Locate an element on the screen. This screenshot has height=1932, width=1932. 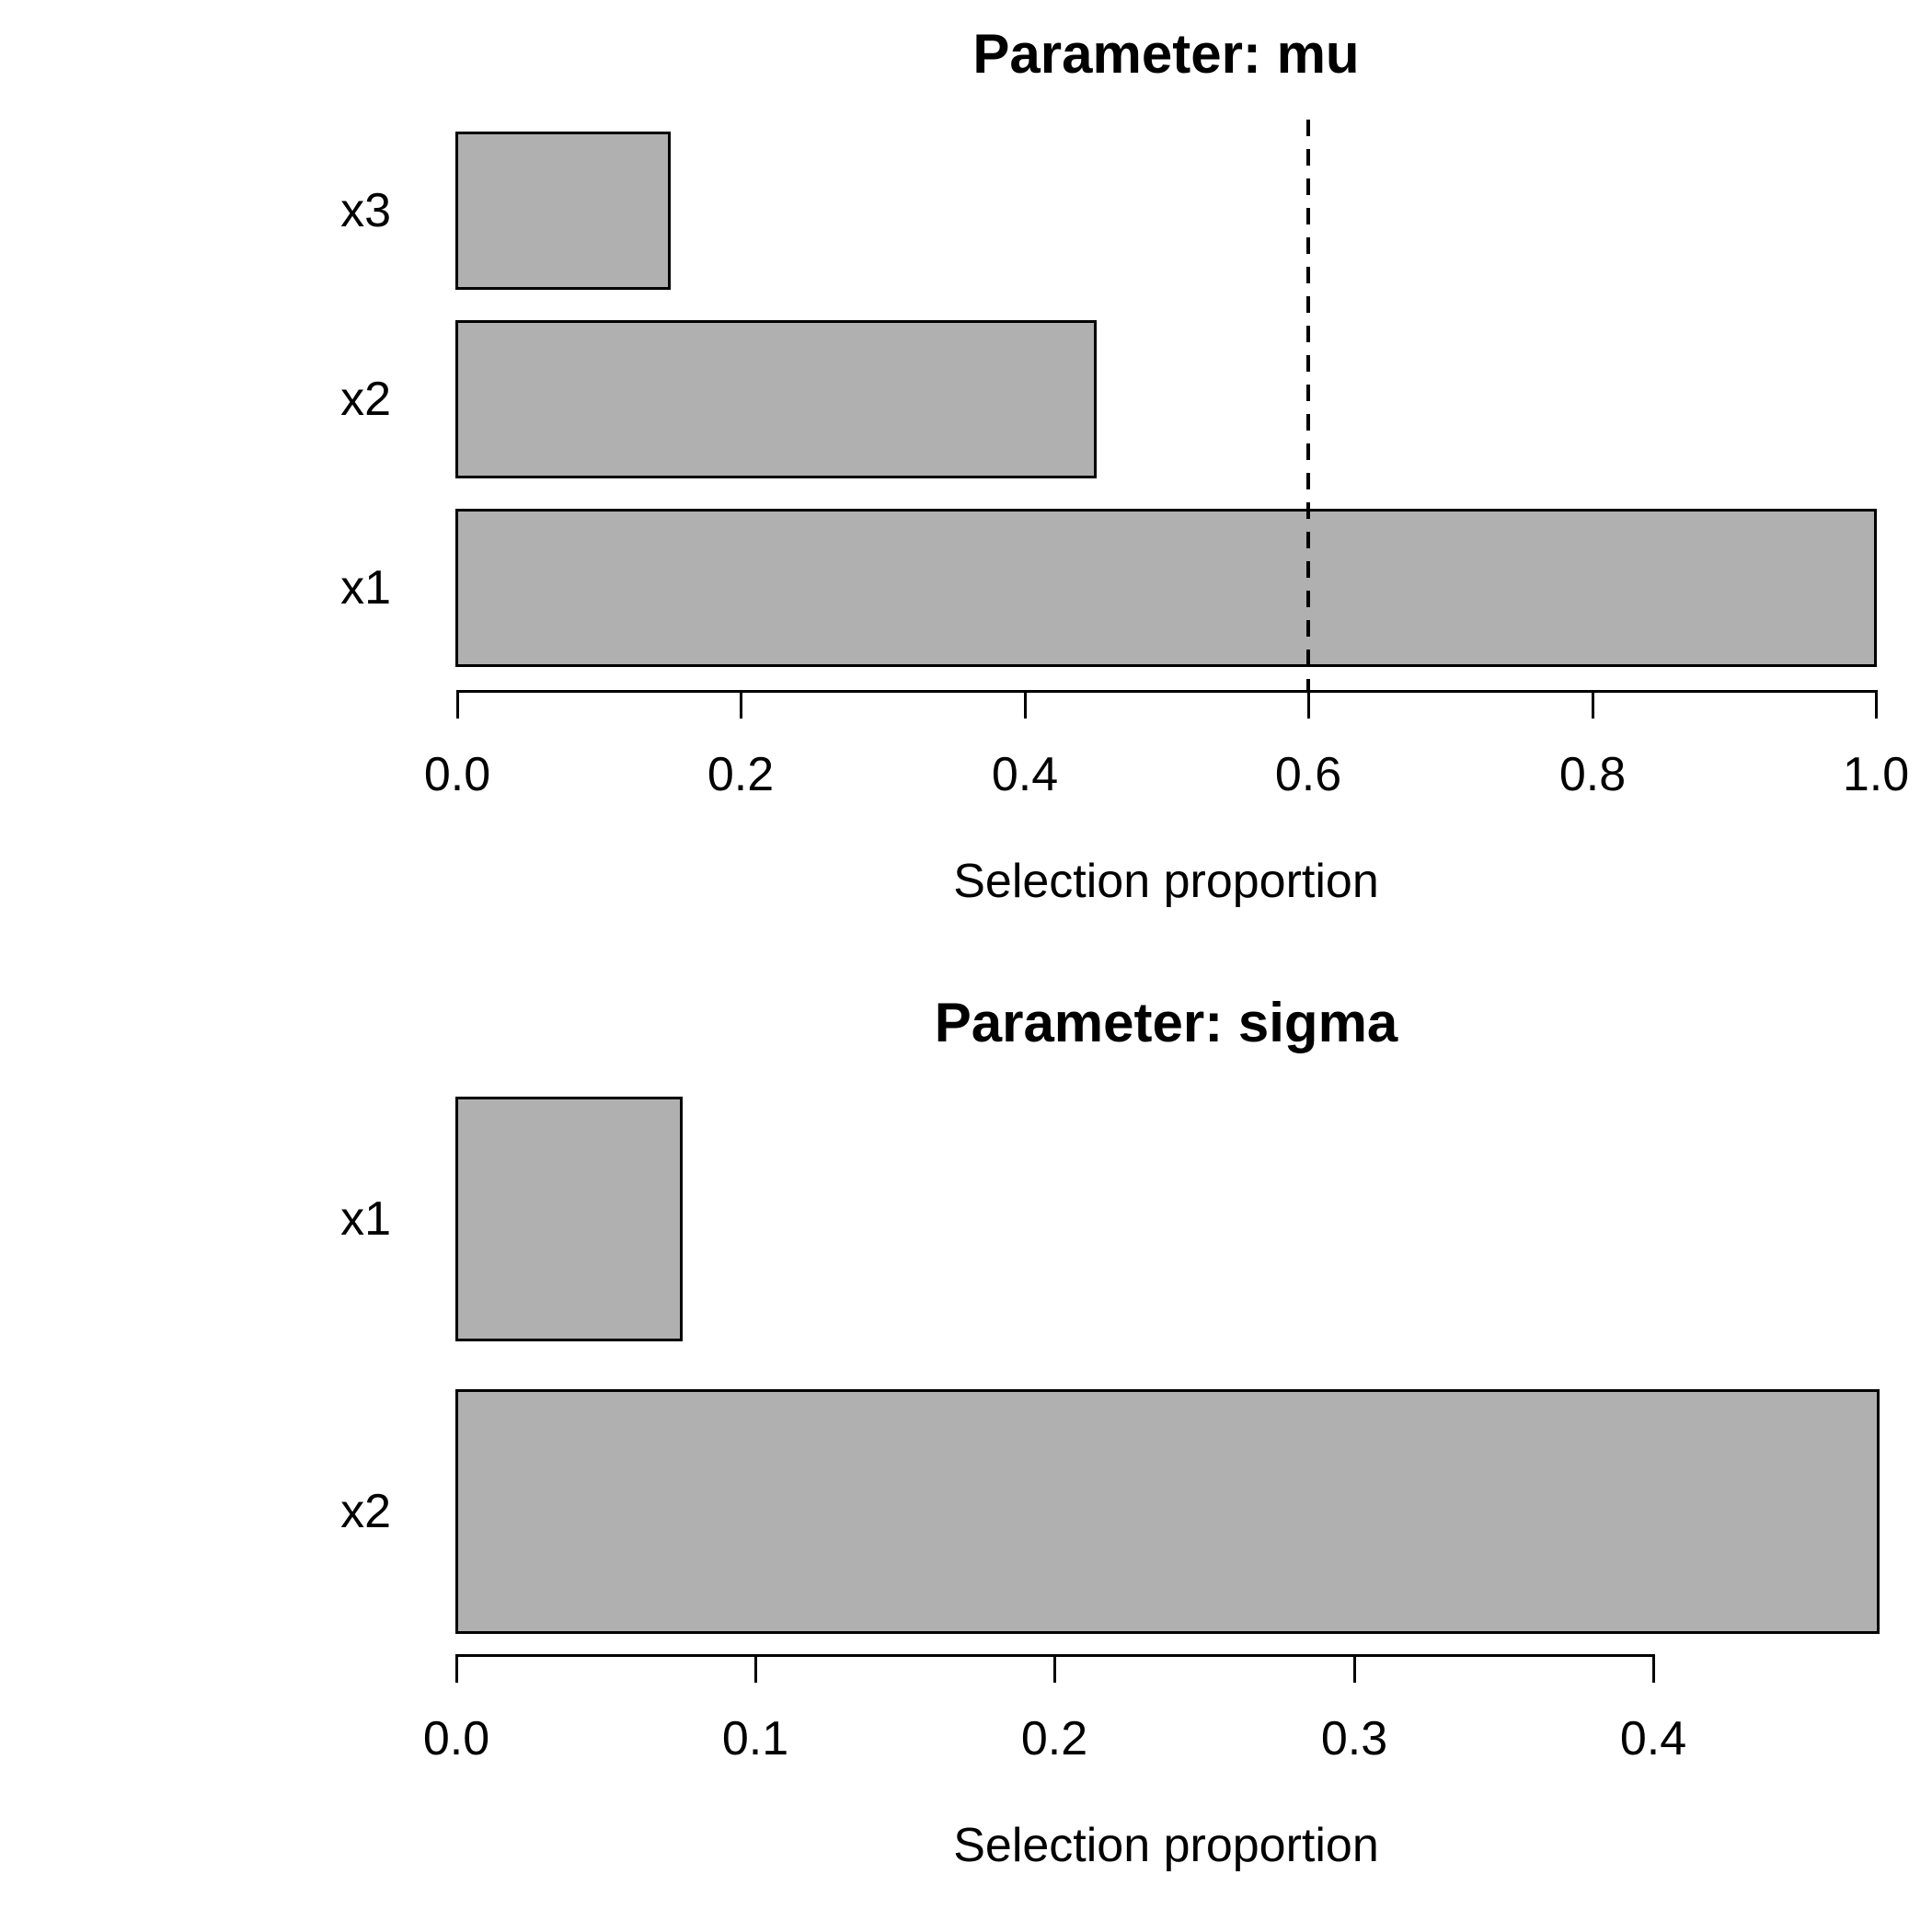
x-tick-1.0 is located at coordinates (1876, 704).